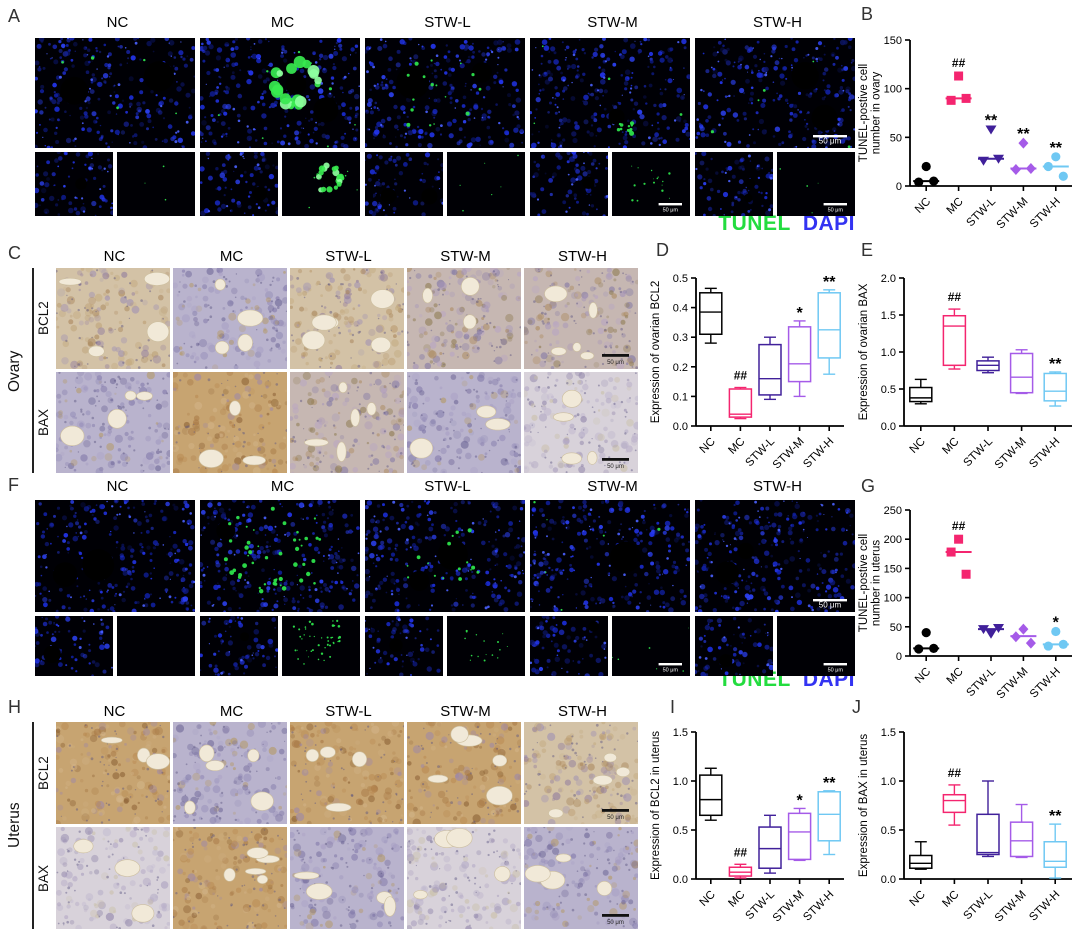  What do you see at coordinates (864, 351) in the screenshot?
I see `svg-text: Expression of ovarian BAX` at bounding box center [864, 351].